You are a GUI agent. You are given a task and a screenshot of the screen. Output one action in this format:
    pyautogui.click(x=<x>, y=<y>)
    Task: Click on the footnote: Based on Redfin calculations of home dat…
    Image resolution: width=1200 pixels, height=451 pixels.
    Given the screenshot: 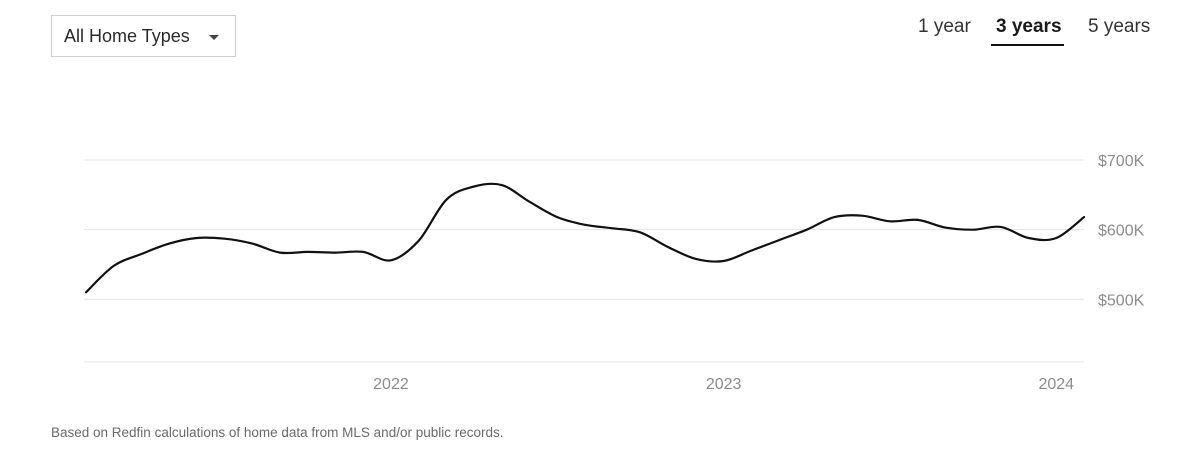 What is the action you would take?
    pyautogui.click(x=277, y=432)
    